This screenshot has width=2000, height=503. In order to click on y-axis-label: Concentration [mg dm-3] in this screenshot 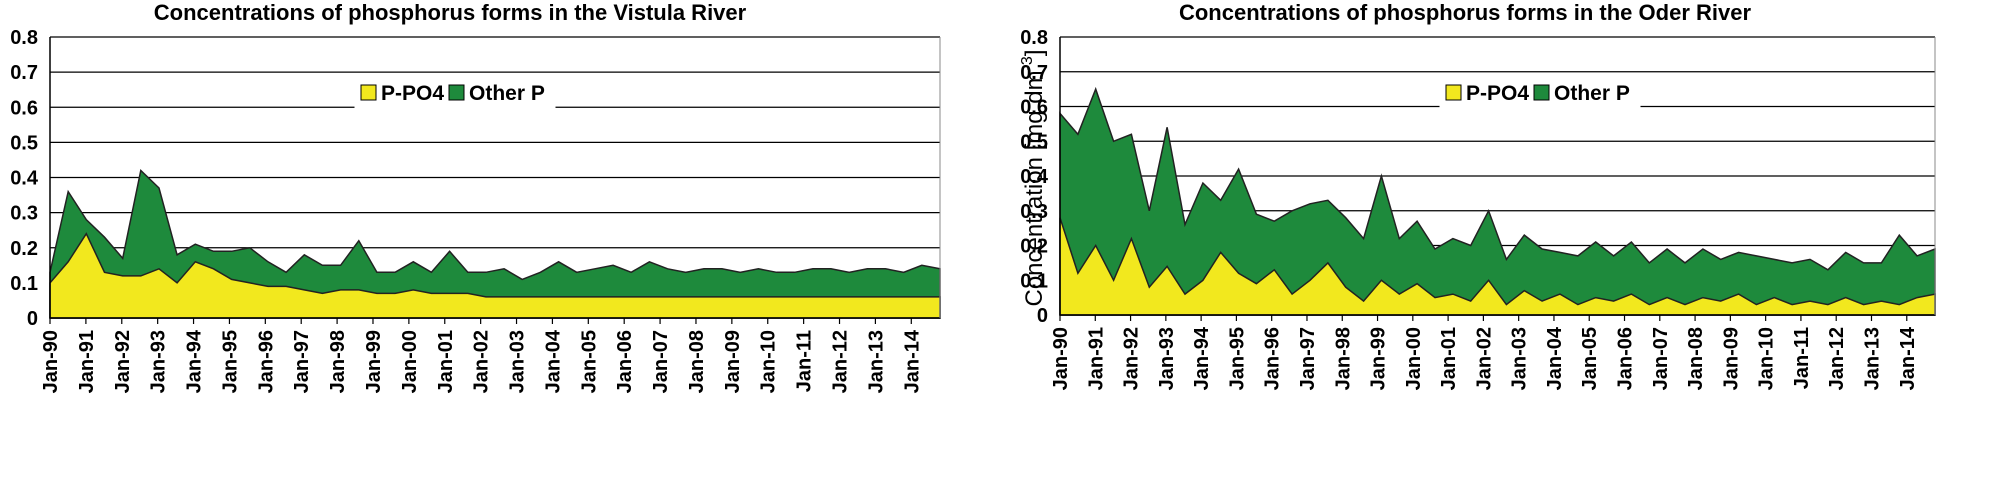, I will do `click(1033, 177)`.